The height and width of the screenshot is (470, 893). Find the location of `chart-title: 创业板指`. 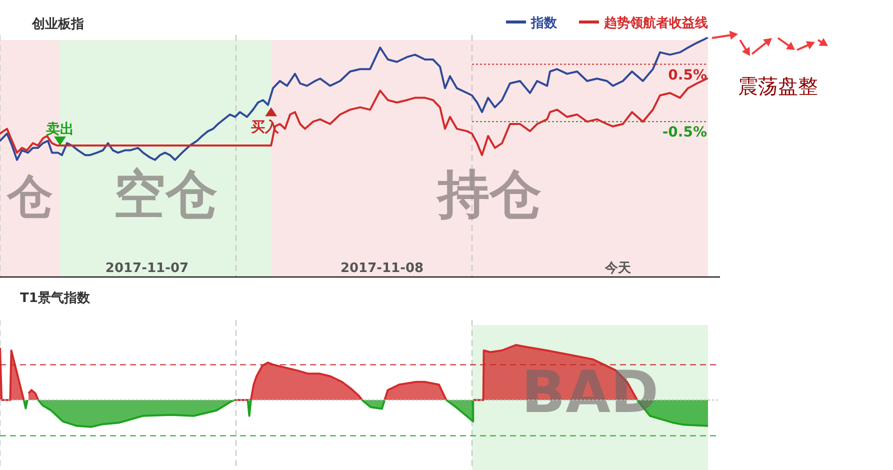

chart-title: 创业板指 is located at coordinates (57, 24).